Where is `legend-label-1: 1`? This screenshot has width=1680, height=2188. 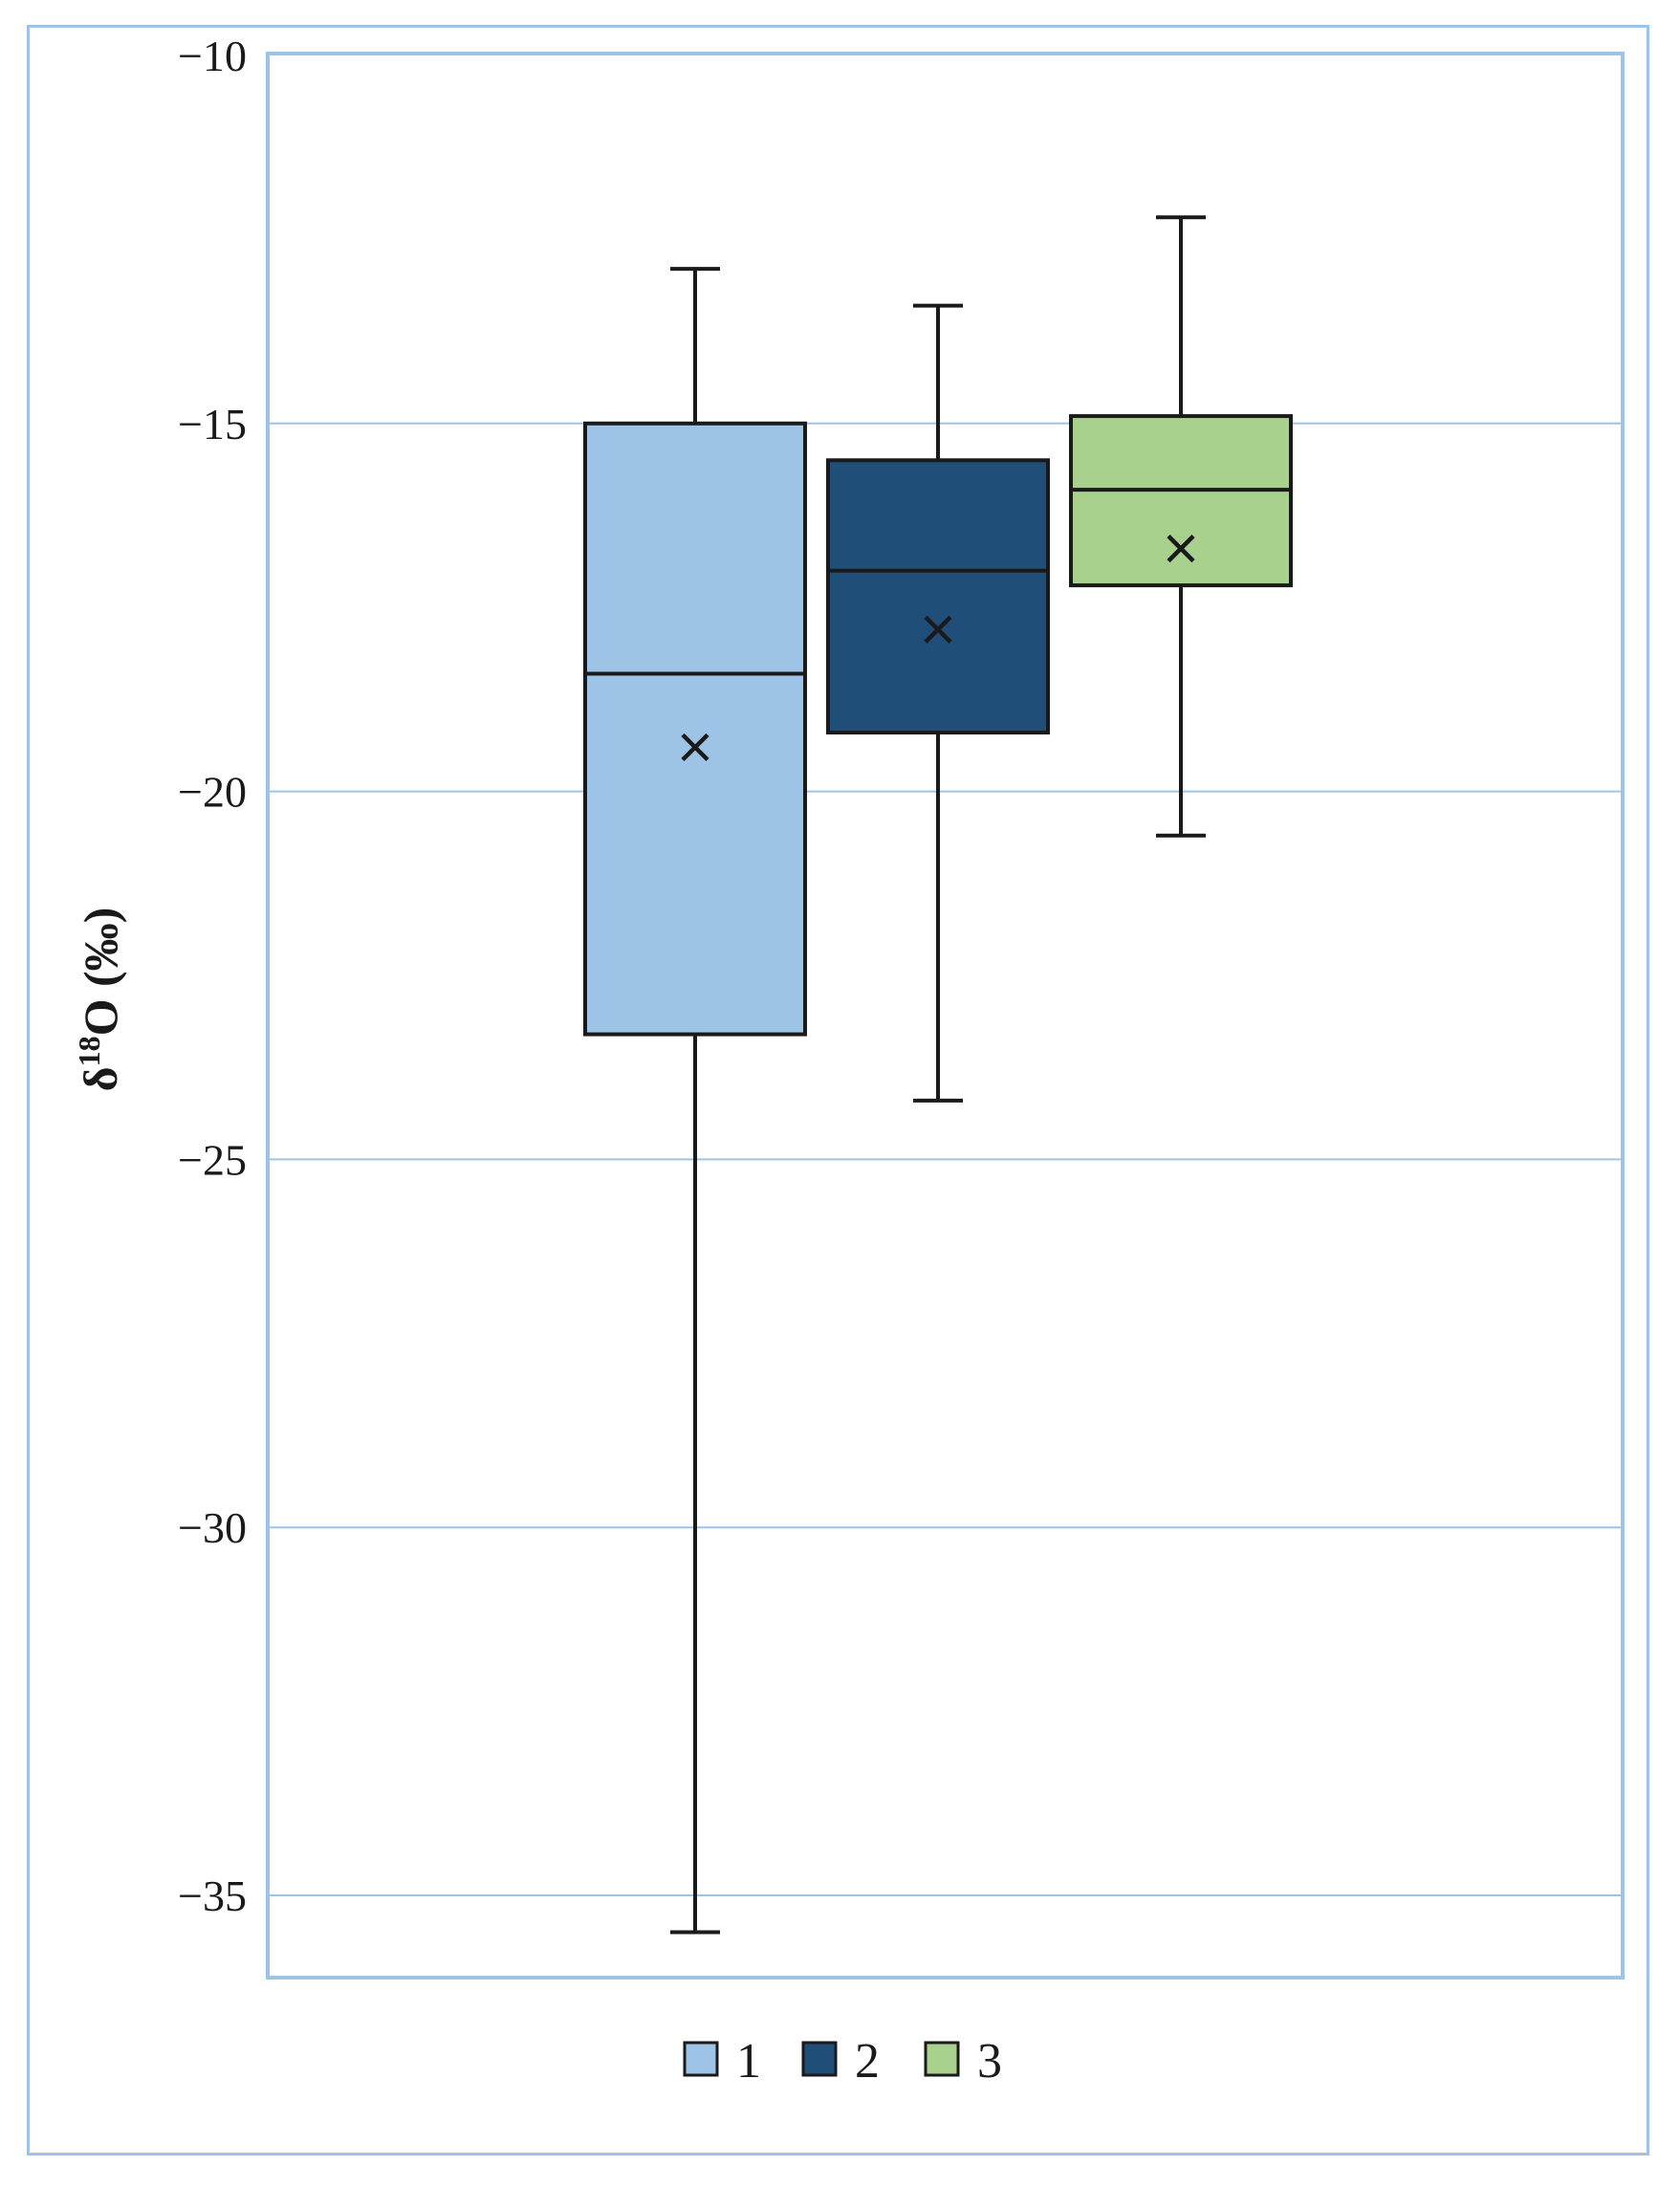
legend-label-1: 1 is located at coordinates (749, 2061).